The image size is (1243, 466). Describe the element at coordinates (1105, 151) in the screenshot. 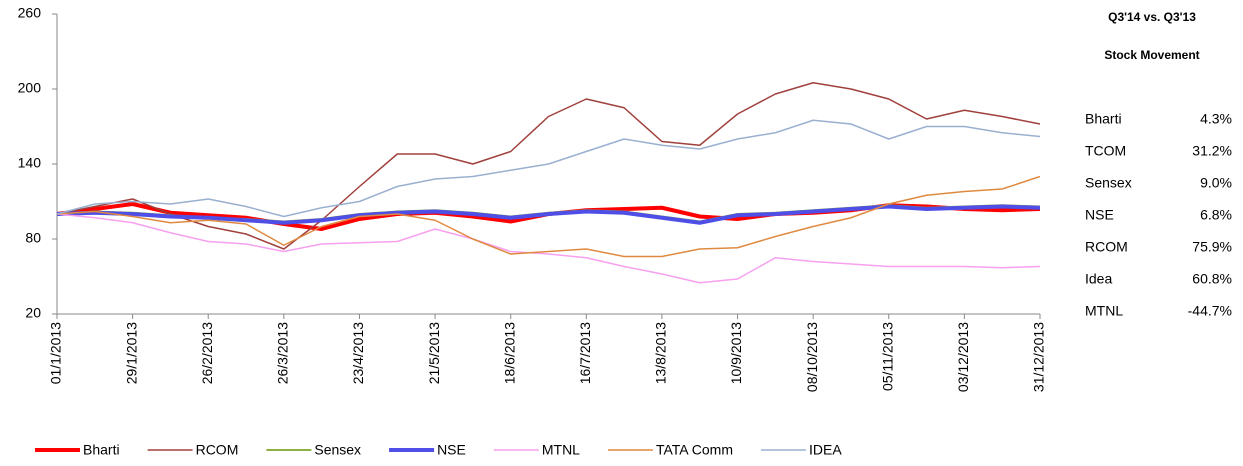

I see `table-name: TCOM` at that location.